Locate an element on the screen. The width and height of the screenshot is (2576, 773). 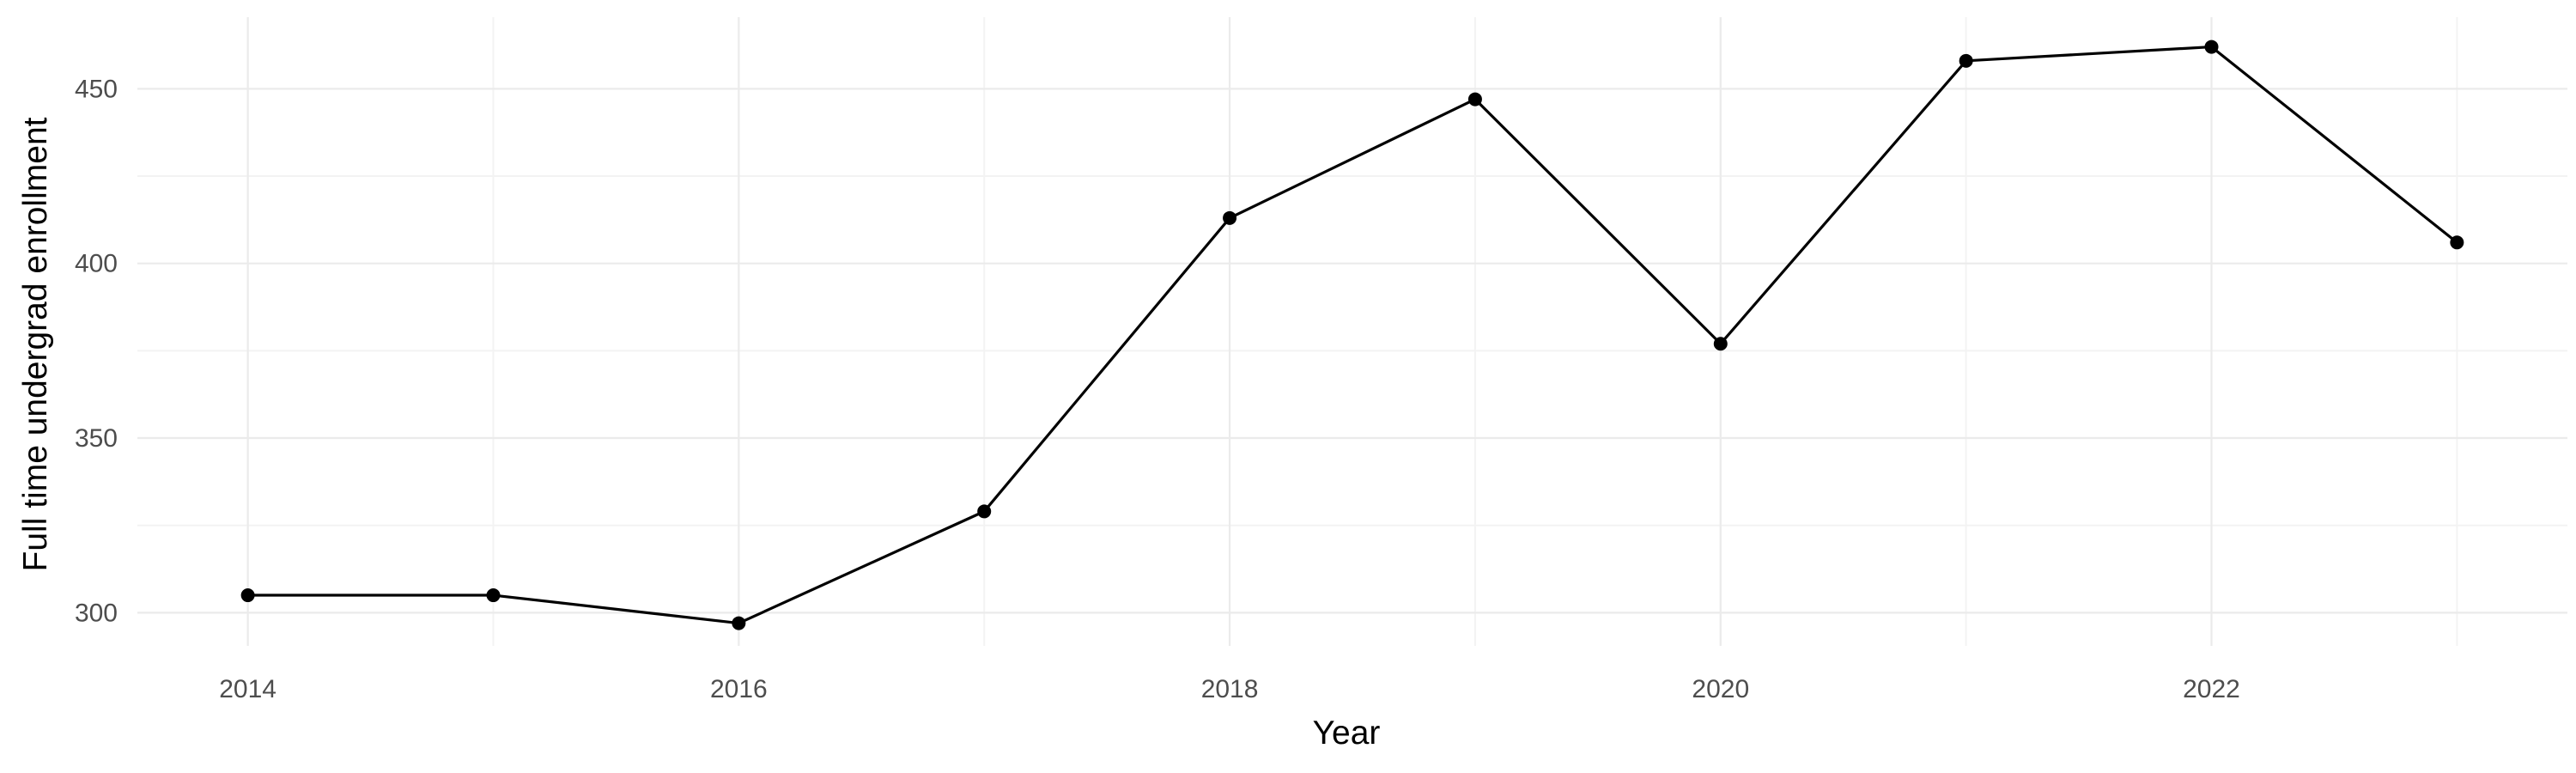
y-axis-title: Full time undergrad enrollment is located at coordinates (36, 344).